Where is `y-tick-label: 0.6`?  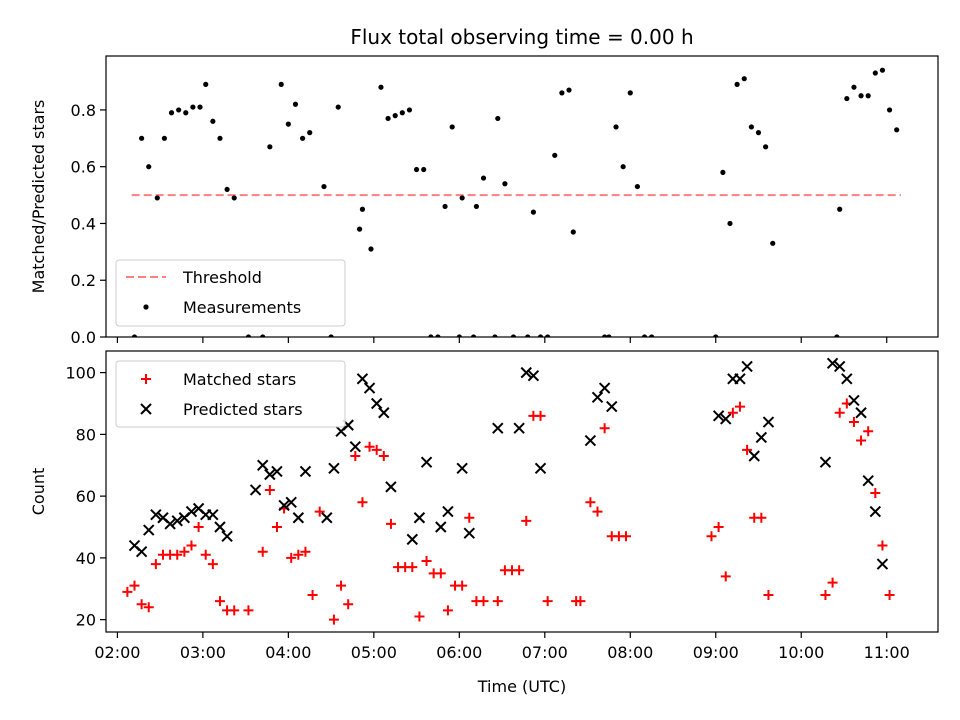
y-tick-label: 0.6 is located at coordinates (83, 167).